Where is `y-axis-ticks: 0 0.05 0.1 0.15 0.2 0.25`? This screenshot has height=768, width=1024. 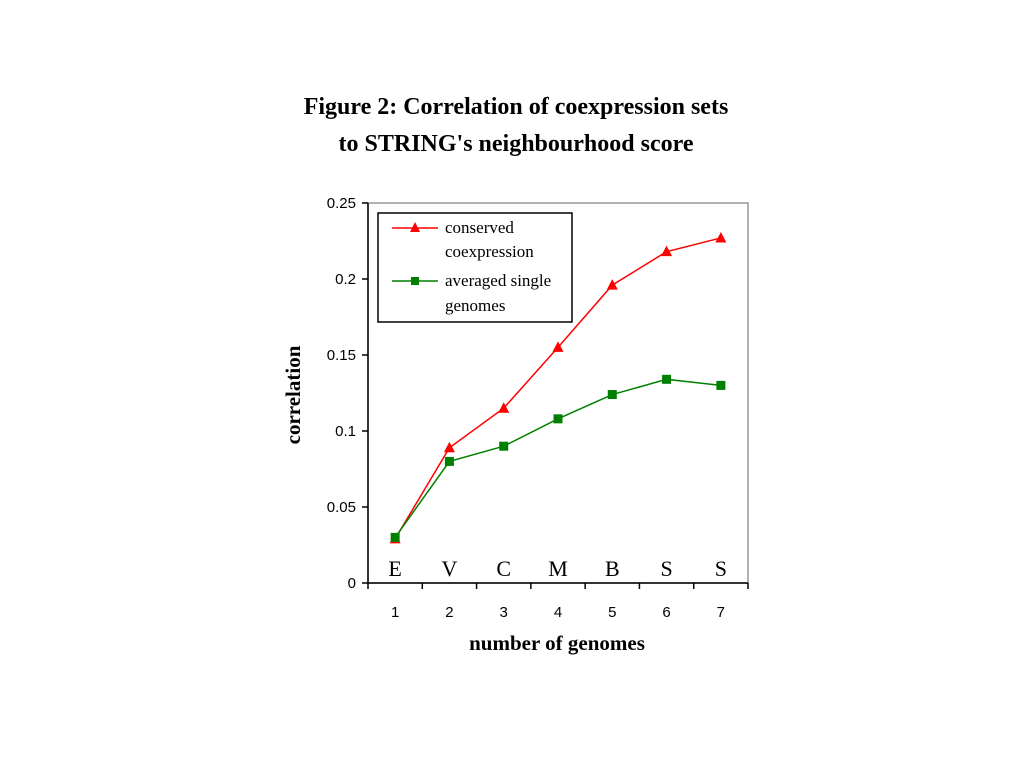 y-axis-ticks: 0 0.05 0.1 0.15 0.2 0.25 is located at coordinates (347, 393).